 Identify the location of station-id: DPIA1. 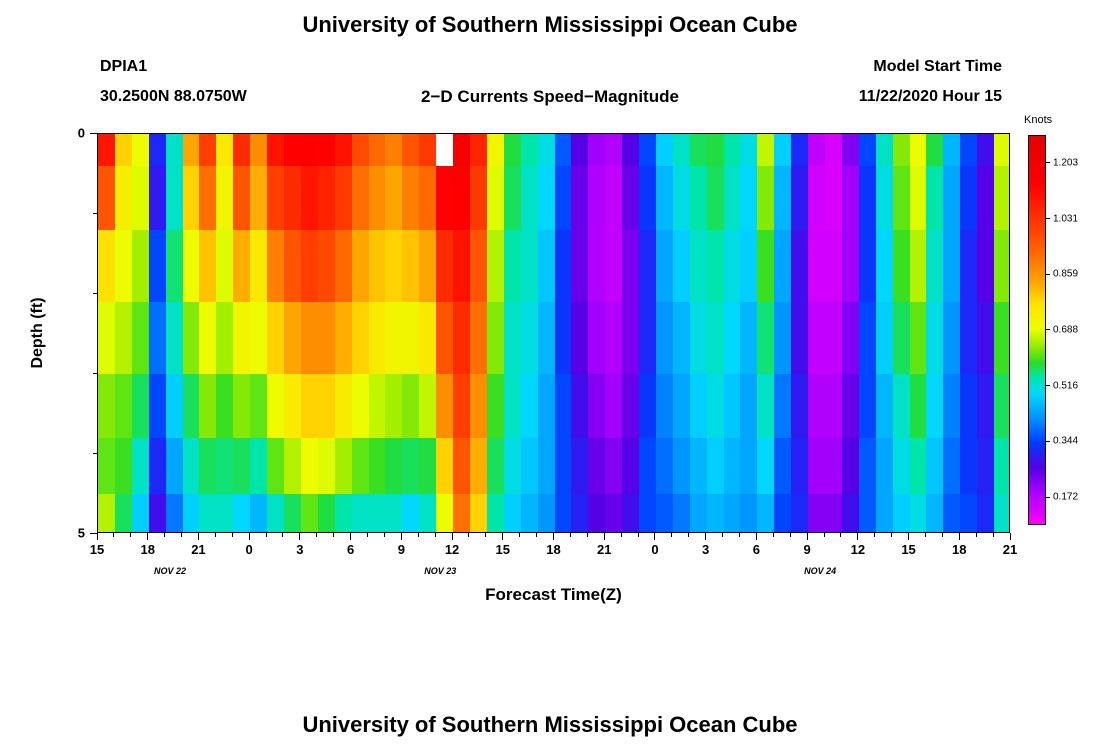
(124, 66).